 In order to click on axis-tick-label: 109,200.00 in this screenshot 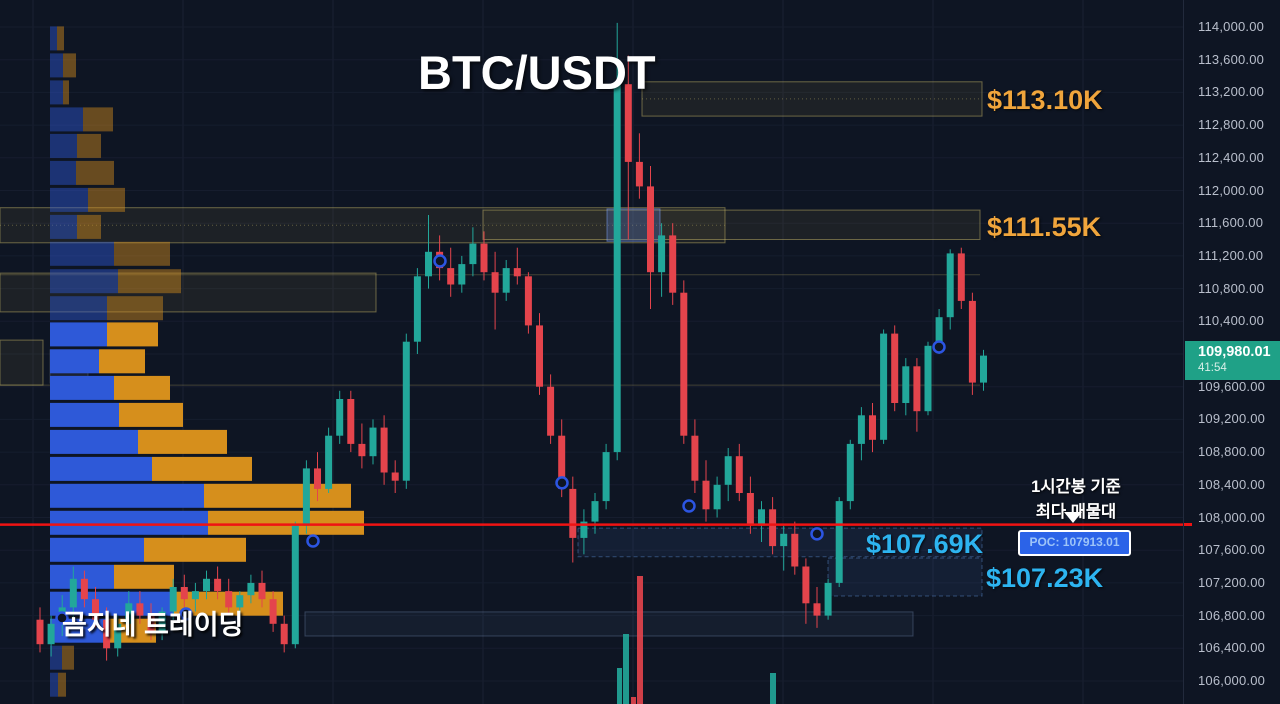, I will do `click(1232, 419)`.